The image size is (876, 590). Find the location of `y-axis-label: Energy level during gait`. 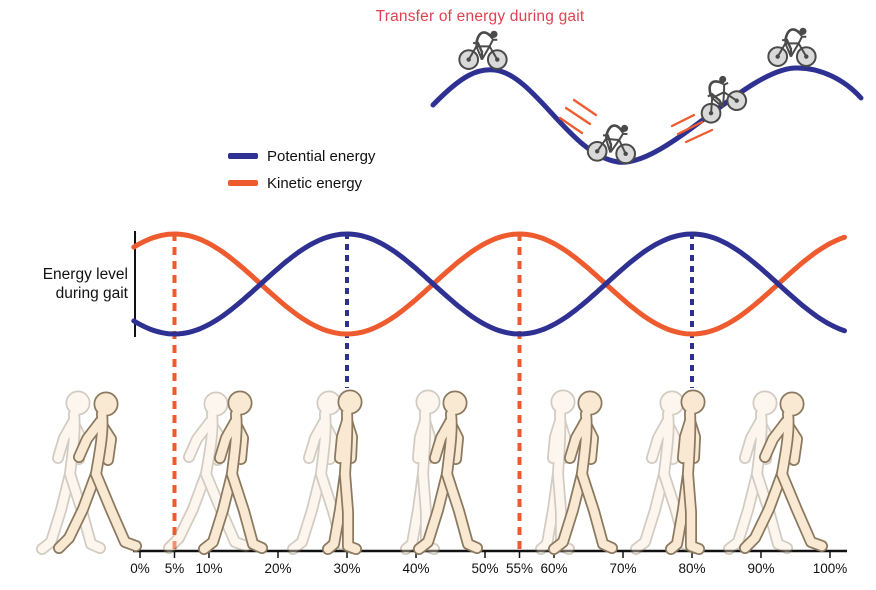

y-axis-label: Energy level during gait is located at coordinates (70, 284).